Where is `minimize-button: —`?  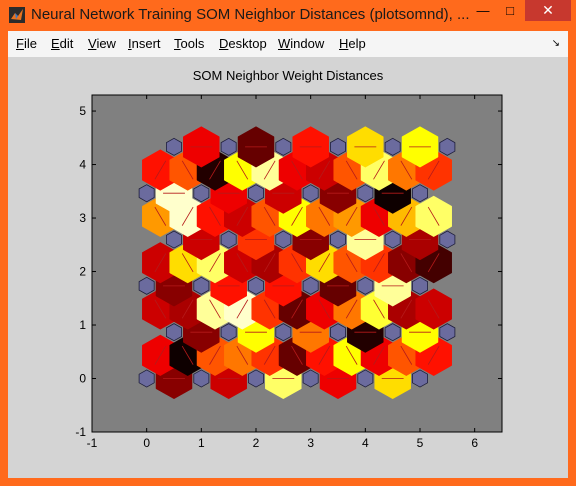
minimize-button: — is located at coordinates (483, 10).